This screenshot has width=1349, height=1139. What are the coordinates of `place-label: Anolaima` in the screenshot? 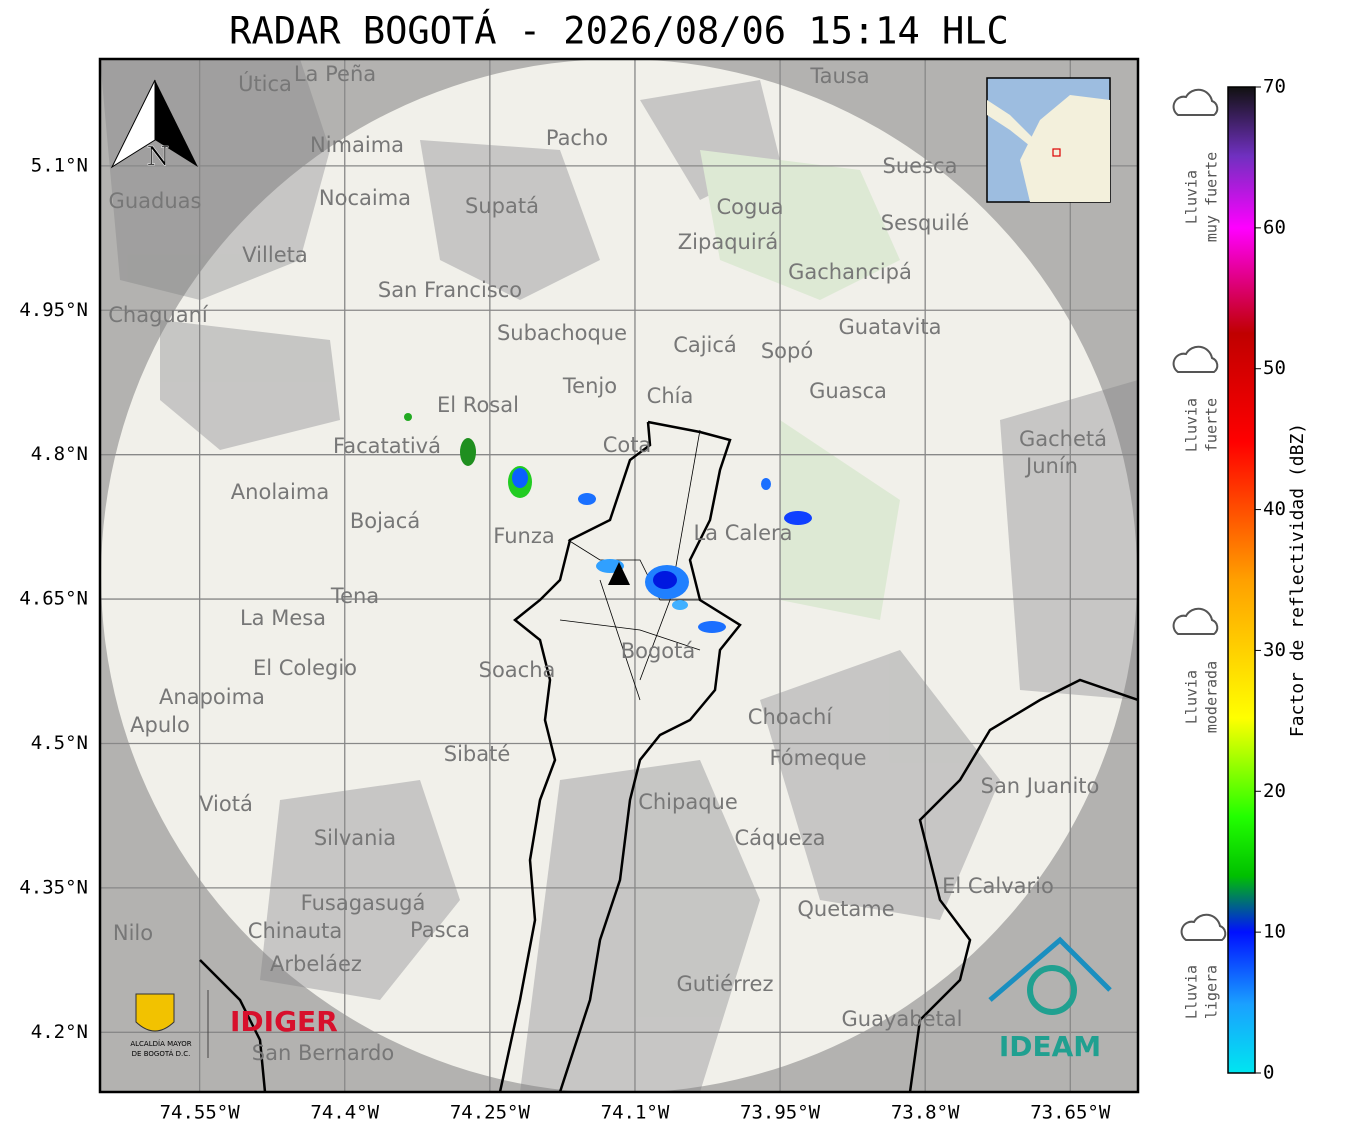 It's located at (280, 492).